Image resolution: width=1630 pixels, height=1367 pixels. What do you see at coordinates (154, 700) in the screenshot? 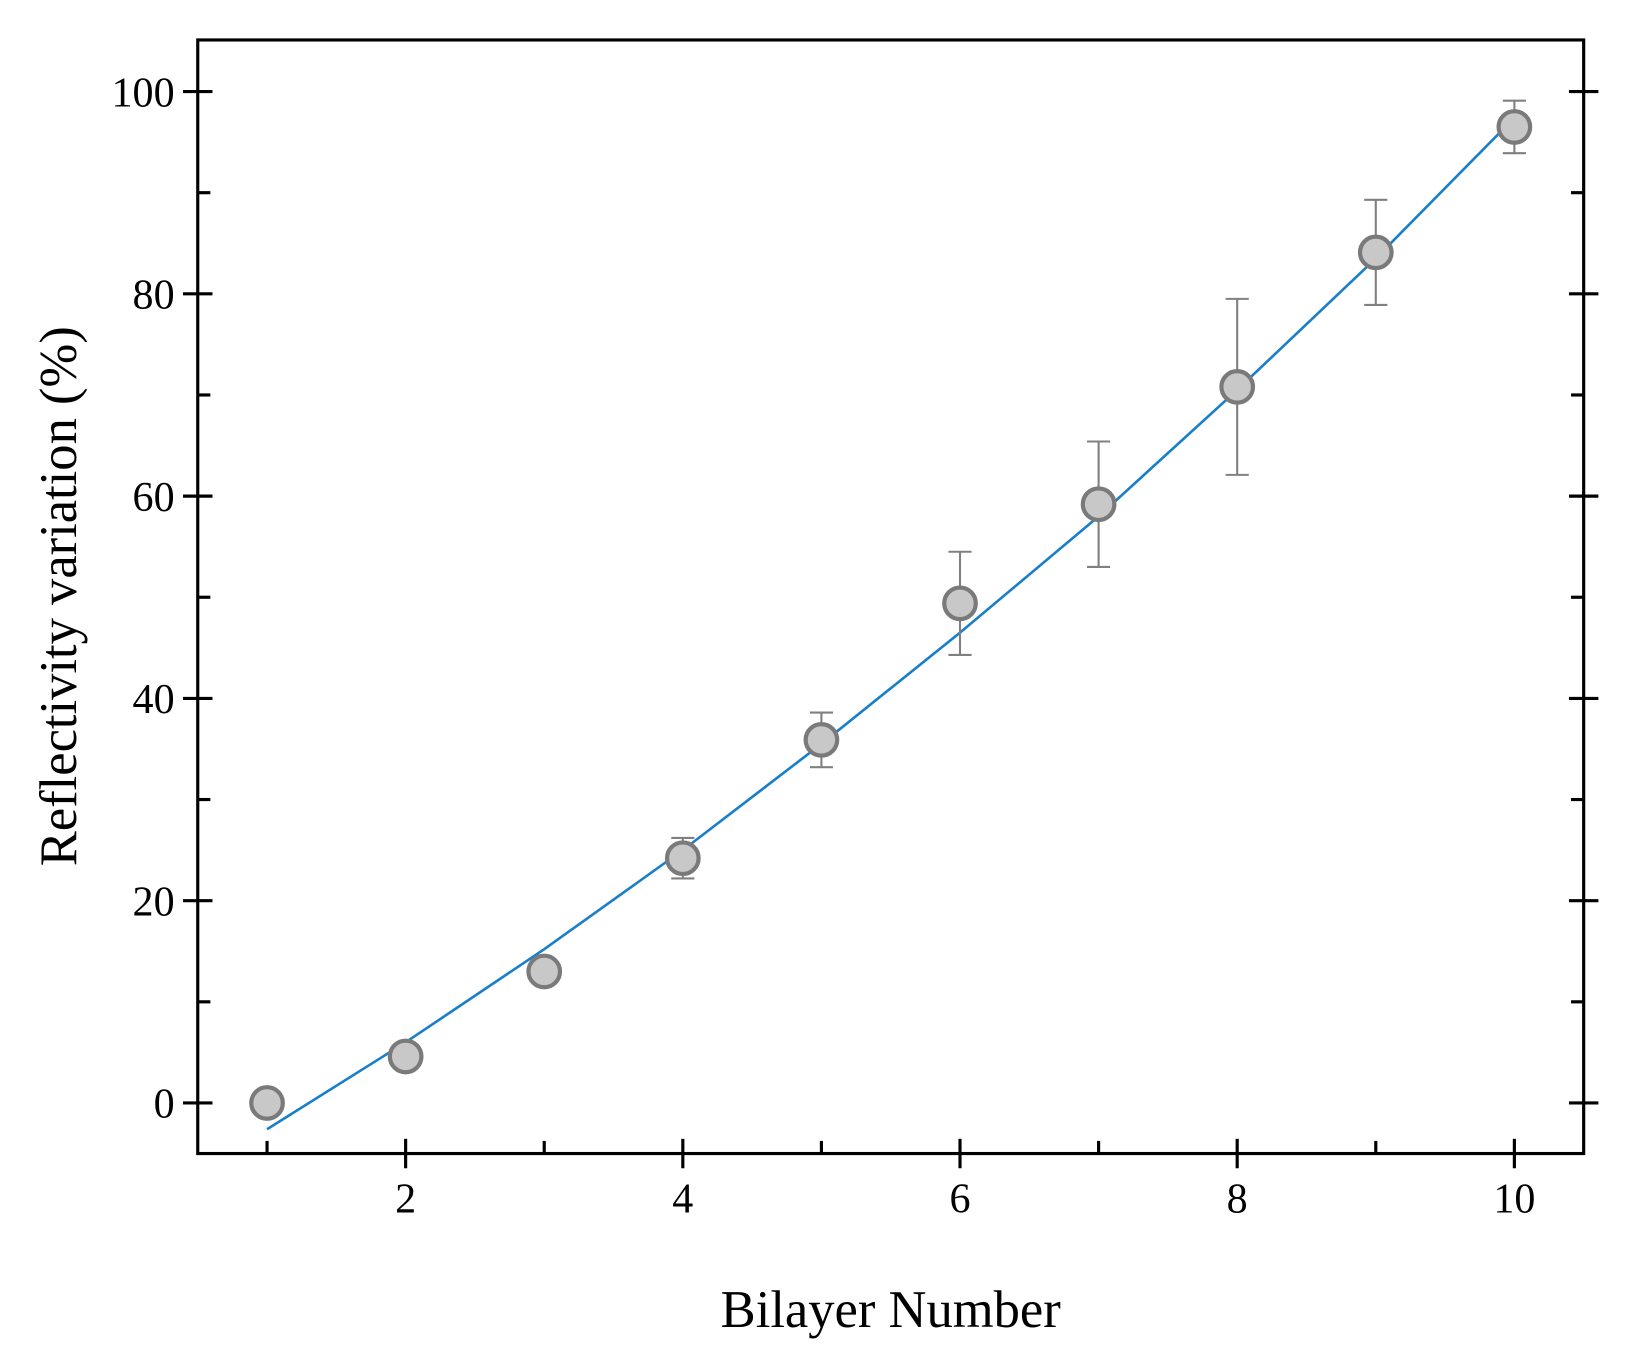
I see `y-tick-label: 40` at bounding box center [154, 700].